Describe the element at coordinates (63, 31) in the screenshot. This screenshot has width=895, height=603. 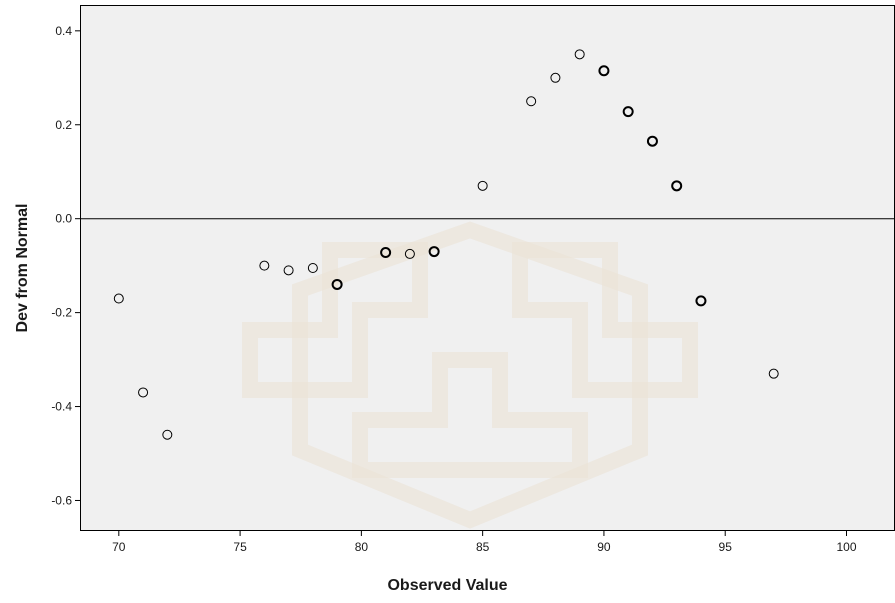
I see `y-tick-label: 0.4` at that location.